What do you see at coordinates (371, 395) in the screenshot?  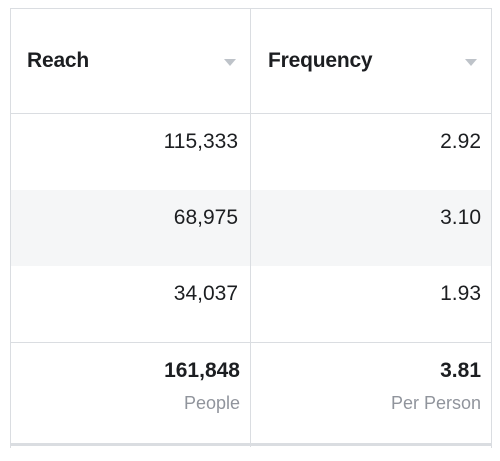 I see `summary-frequency: 3.81 Per Person` at bounding box center [371, 395].